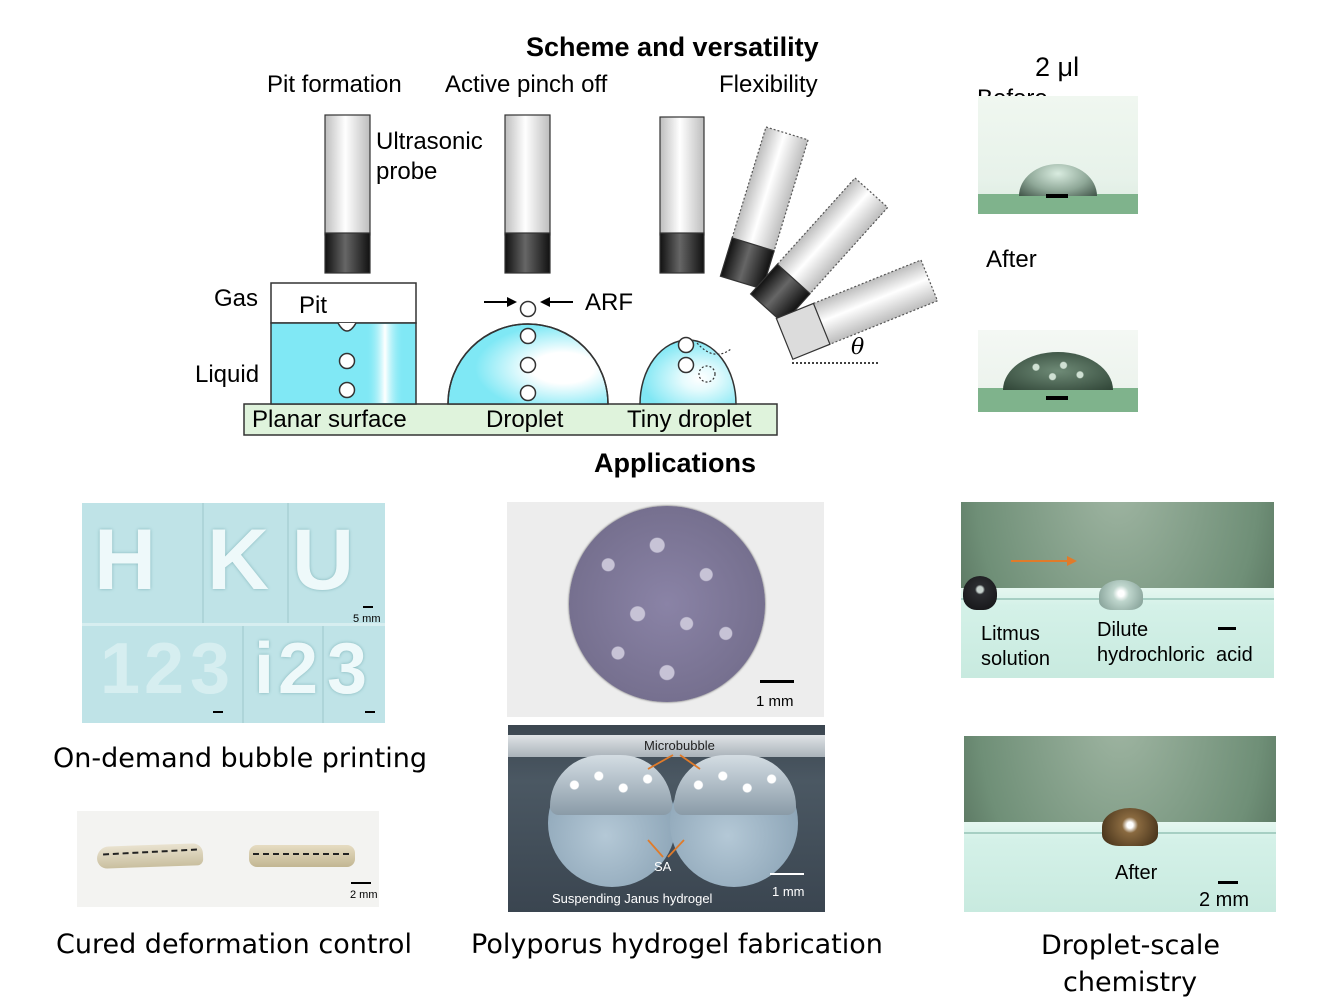  I want to click on bubble-digit-2b: 2, so click(298, 669).